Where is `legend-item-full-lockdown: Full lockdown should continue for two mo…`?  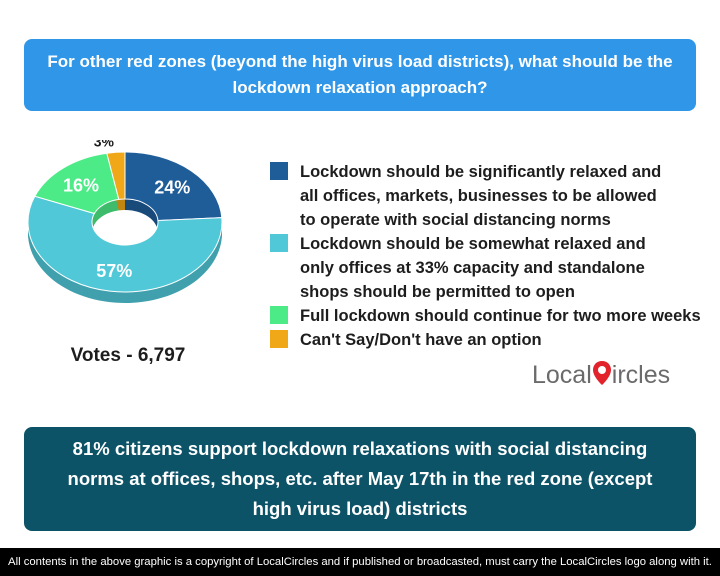 legend-item-full-lockdown: Full lockdown should continue for two mo… is located at coordinates (490, 316).